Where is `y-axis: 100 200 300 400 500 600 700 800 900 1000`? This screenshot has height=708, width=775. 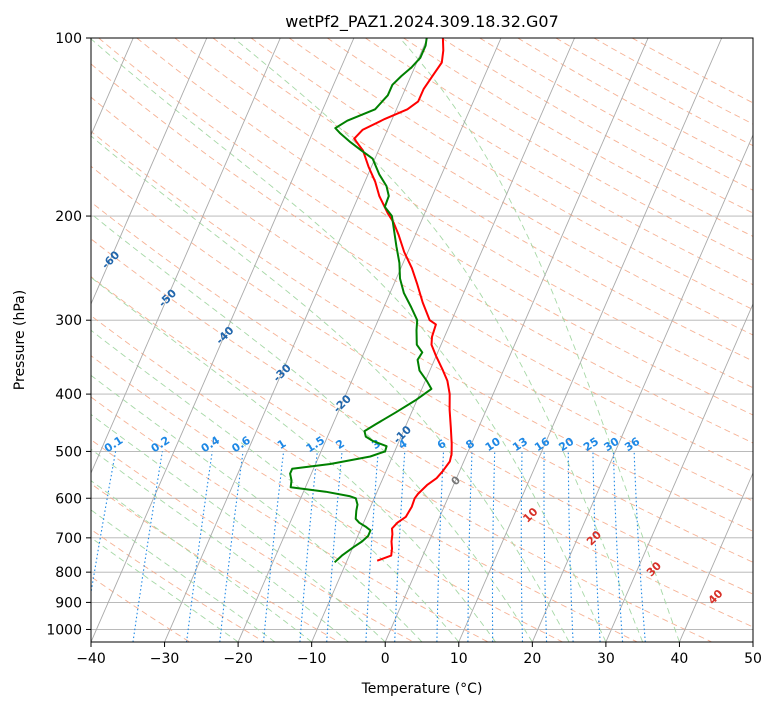
y-axis: 100 200 300 400 500 600 700 800 900 1000 is located at coordinates (68, 334).